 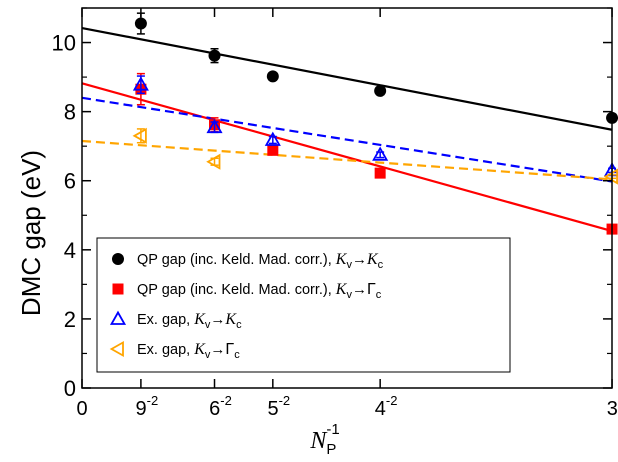 What do you see at coordinates (31, 233) in the screenshot?
I see `y-axis-title: DMC gap (eV)` at bounding box center [31, 233].